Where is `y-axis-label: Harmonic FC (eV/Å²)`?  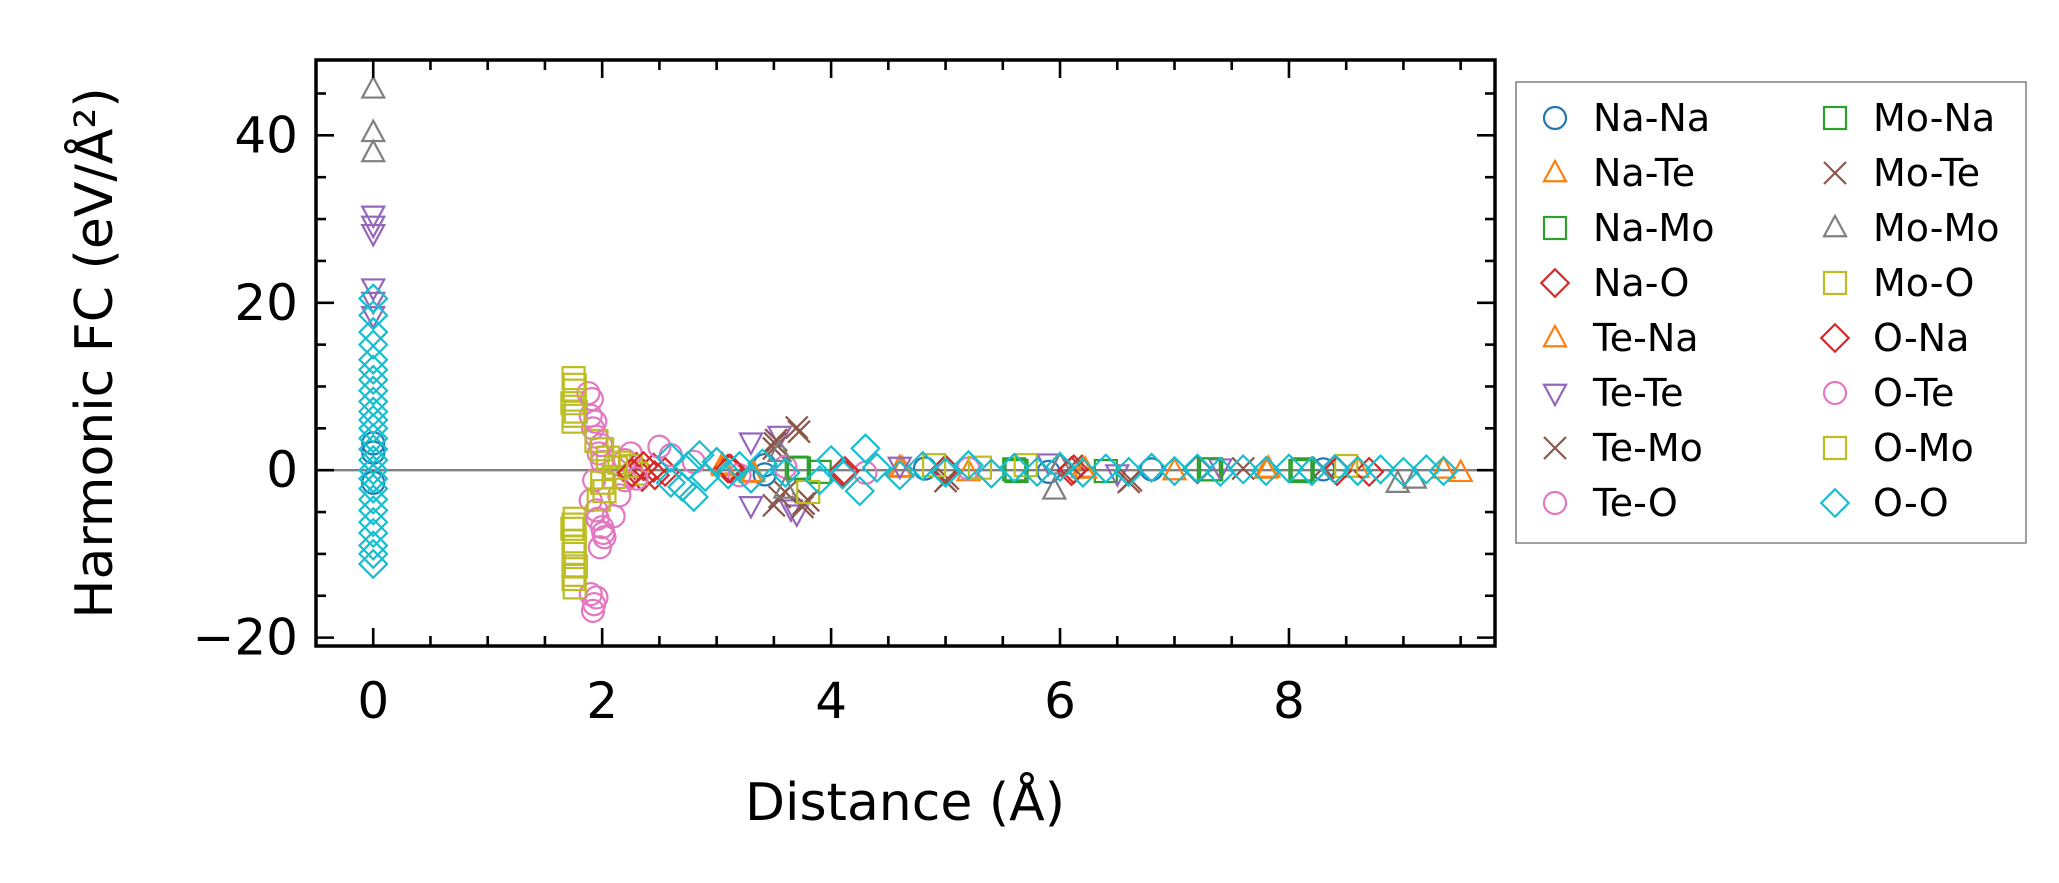
y-axis-label: Harmonic FC (eV/Å²) is located at coordinates (94, 352).